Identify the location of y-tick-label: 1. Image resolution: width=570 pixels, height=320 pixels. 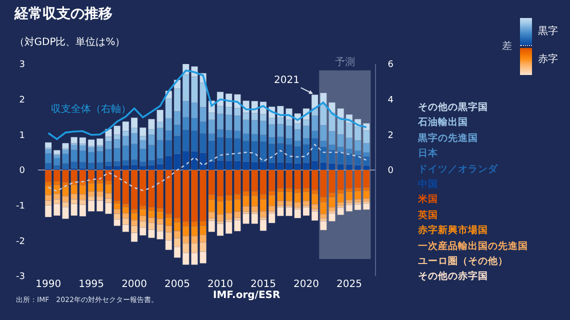
(22, 135).